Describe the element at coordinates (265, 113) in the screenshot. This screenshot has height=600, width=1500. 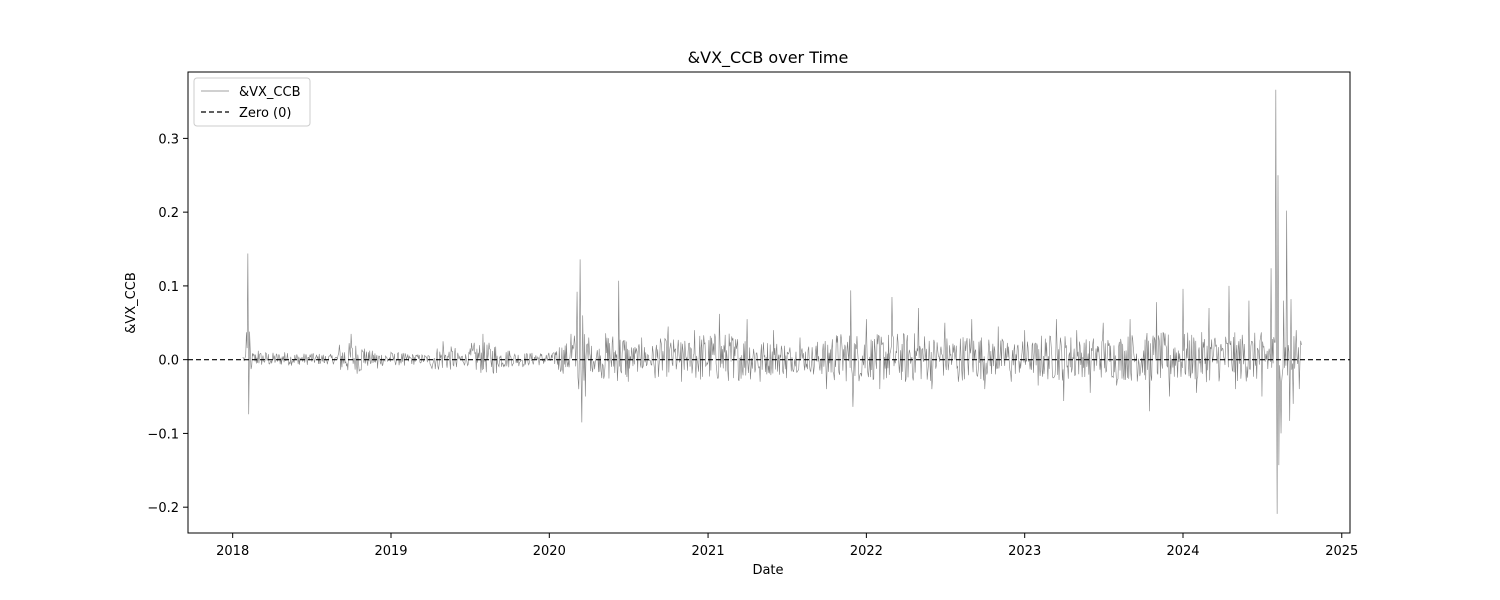
I see `legend-label-zero: Zero (0)` at that location.